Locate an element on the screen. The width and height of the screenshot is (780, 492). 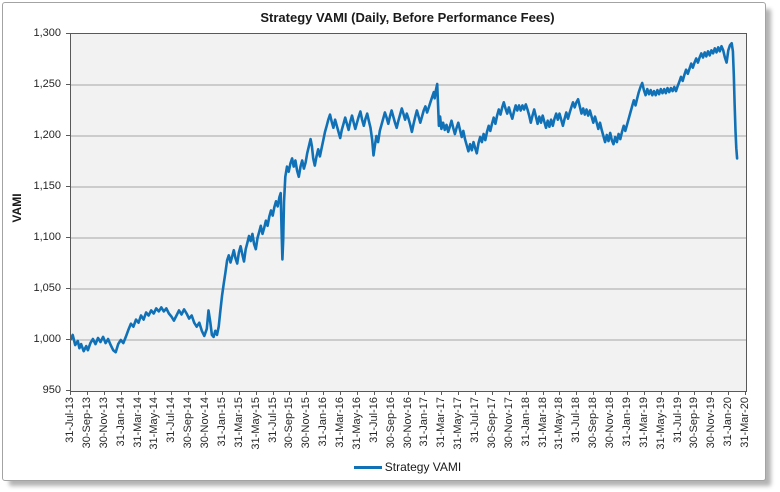
x-tick-label: 30-Nov-14 is located at coordinates (205, 423).